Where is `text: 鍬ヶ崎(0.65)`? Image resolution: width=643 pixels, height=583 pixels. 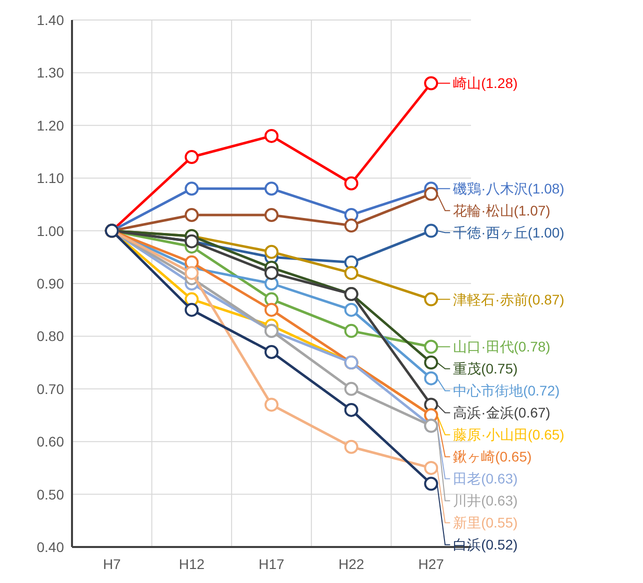
text: 鍬ヶ崎(0.65) is located at coordinates (492, 456).